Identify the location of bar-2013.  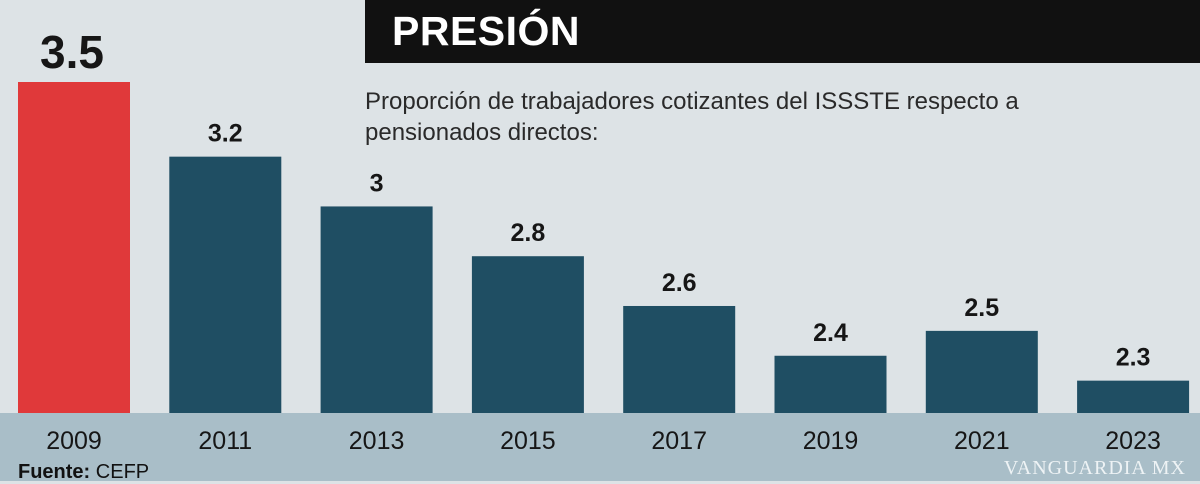
(376, 309).